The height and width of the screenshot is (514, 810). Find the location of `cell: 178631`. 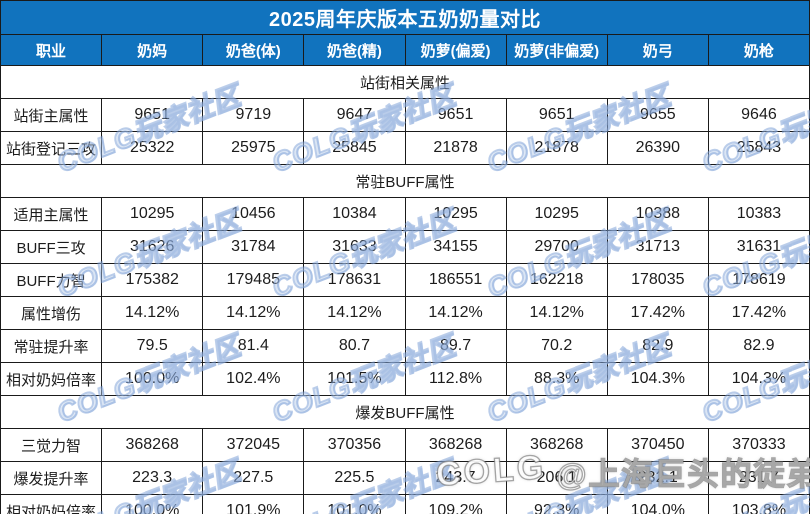

cell: 178631 is located at coordinates (354, 280).